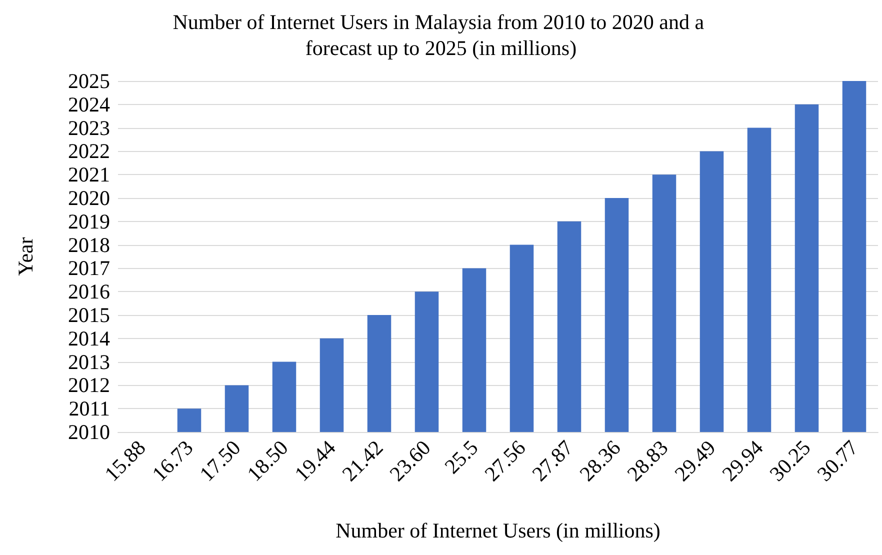  Describe the element at coordinates (89, 128) in the screenshot. I see `y-tick-label: 2023` at that location.